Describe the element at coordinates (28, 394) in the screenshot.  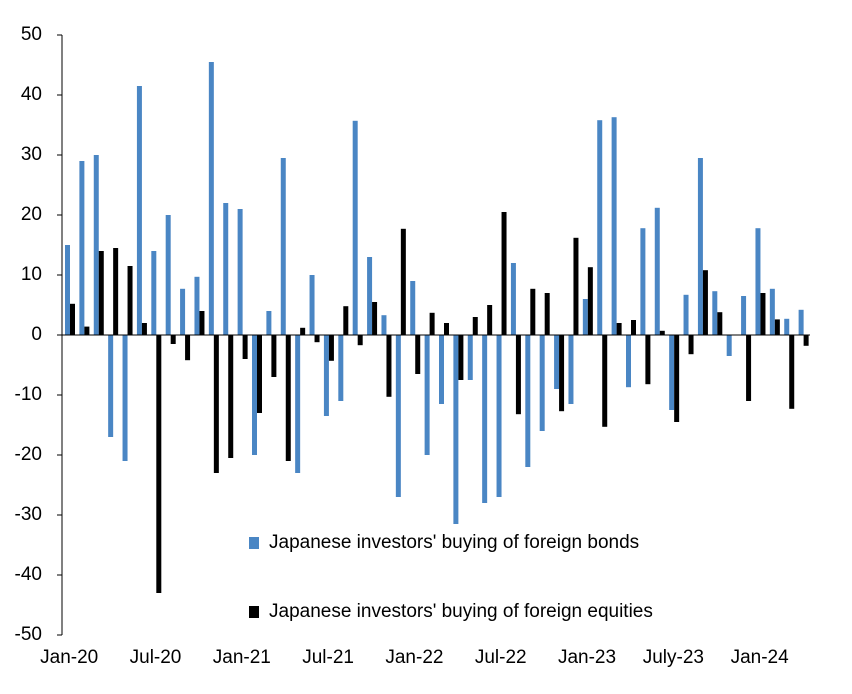
I see `y-tick-label: -10` at that location.